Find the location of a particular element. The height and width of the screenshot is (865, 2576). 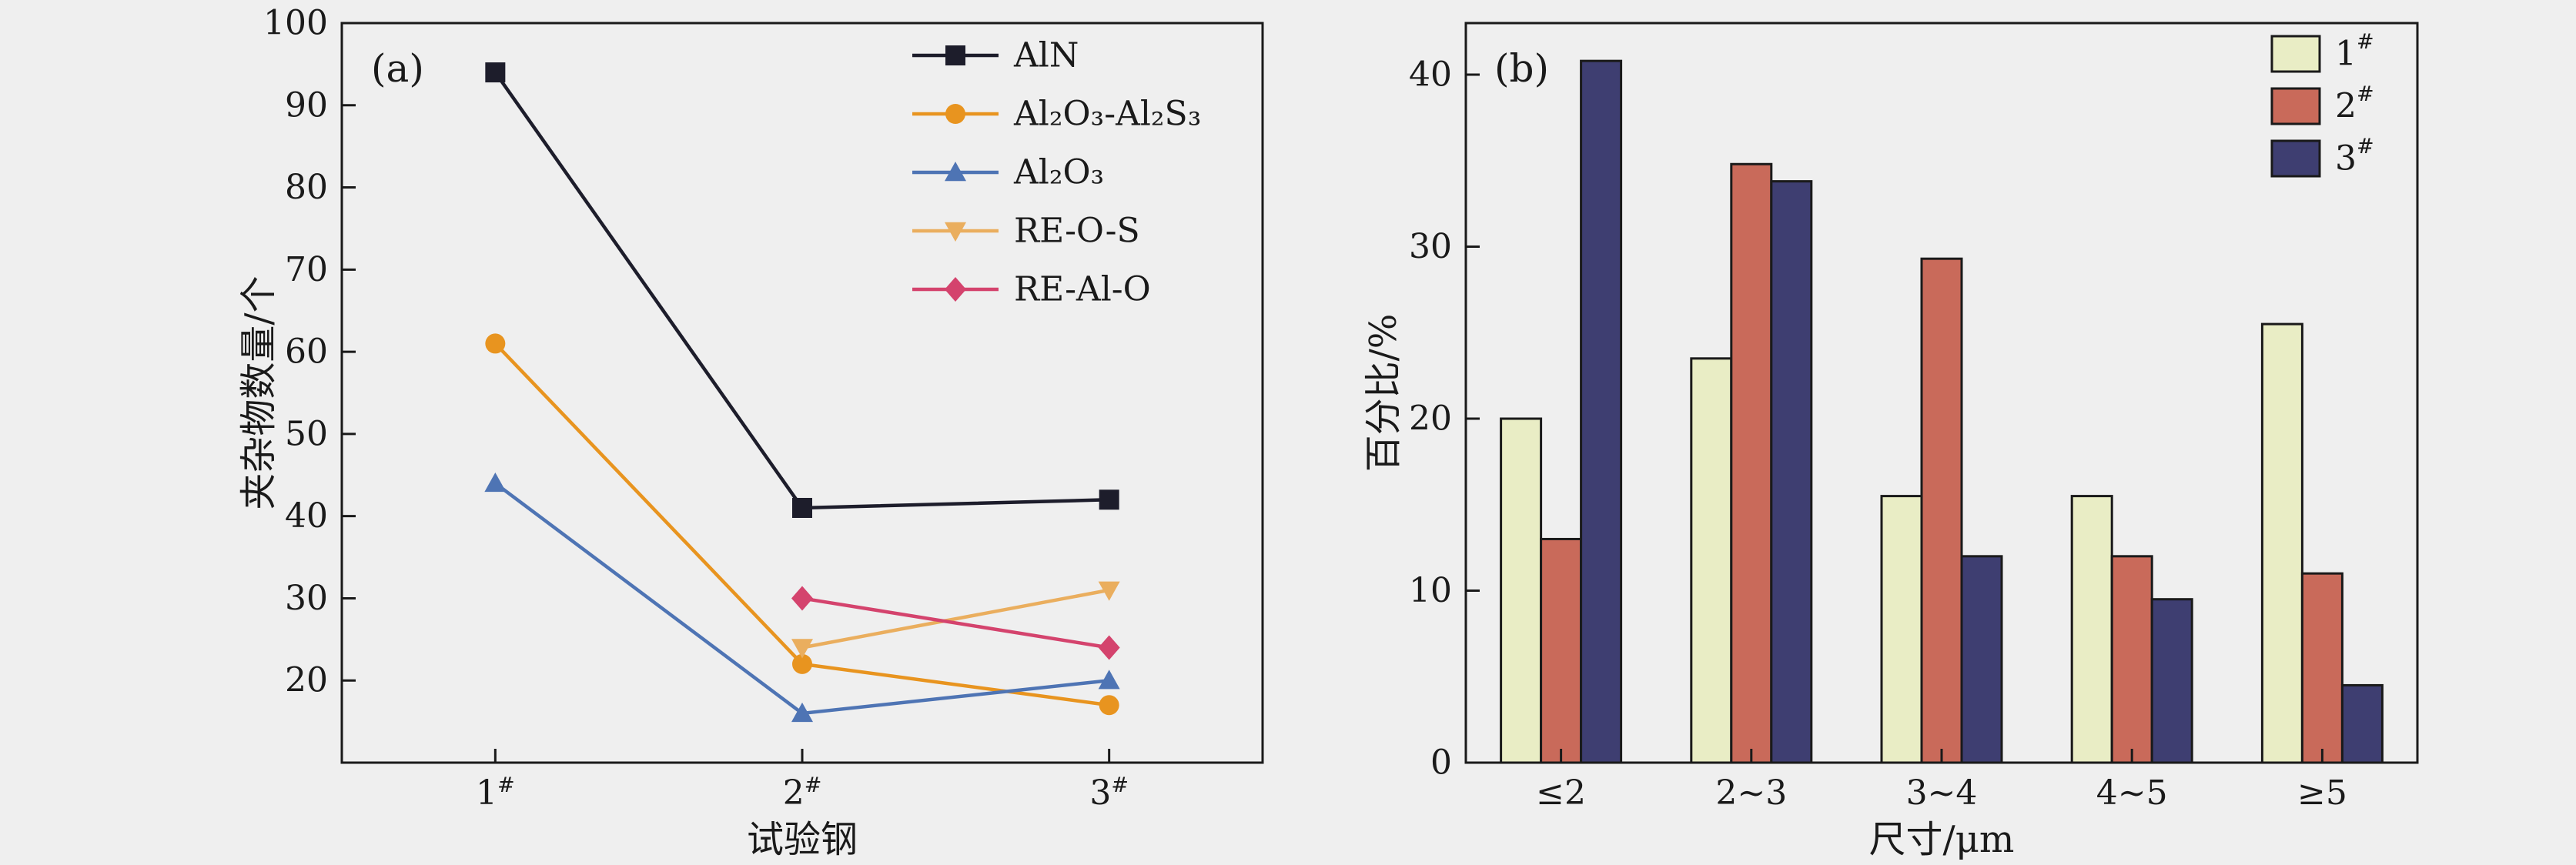

y-axis-title: 百分比/% is located at coordinates (1383, 393).